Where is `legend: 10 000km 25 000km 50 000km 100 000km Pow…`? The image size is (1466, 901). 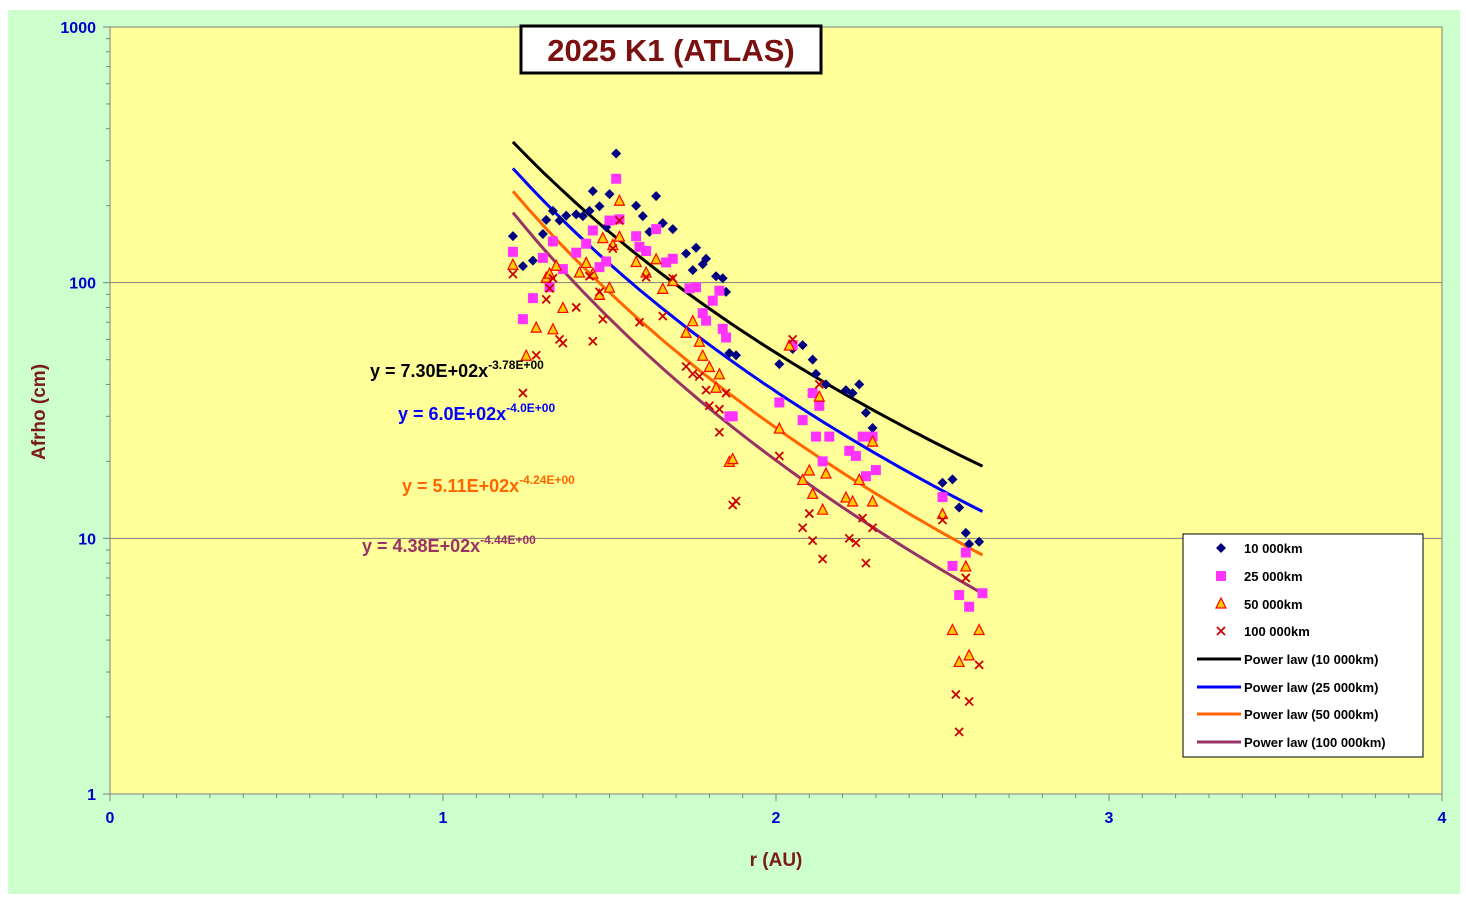
legend: 10 000km 25 000km 50 000km 100 000km Pow… is located at coordinates (1303, 645).